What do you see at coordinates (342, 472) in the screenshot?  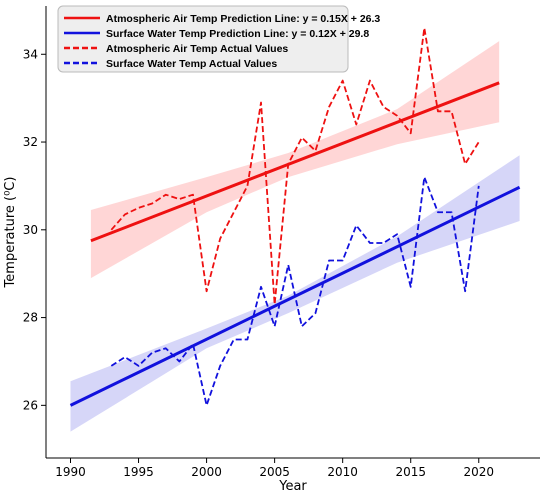 I see `x-tick-label: 2010` at bounding box center [342, 472].